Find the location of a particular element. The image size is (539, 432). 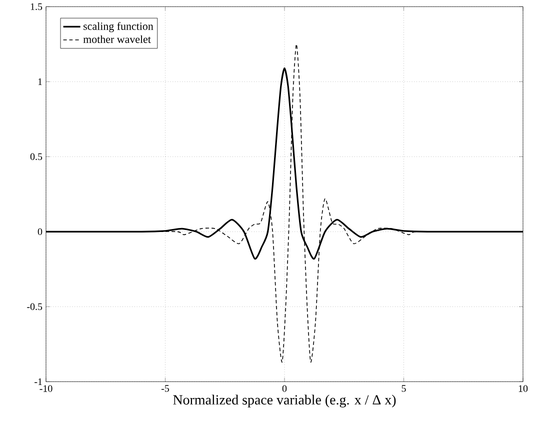

x-tick-label: 0 is located at coordinates (284, 388).